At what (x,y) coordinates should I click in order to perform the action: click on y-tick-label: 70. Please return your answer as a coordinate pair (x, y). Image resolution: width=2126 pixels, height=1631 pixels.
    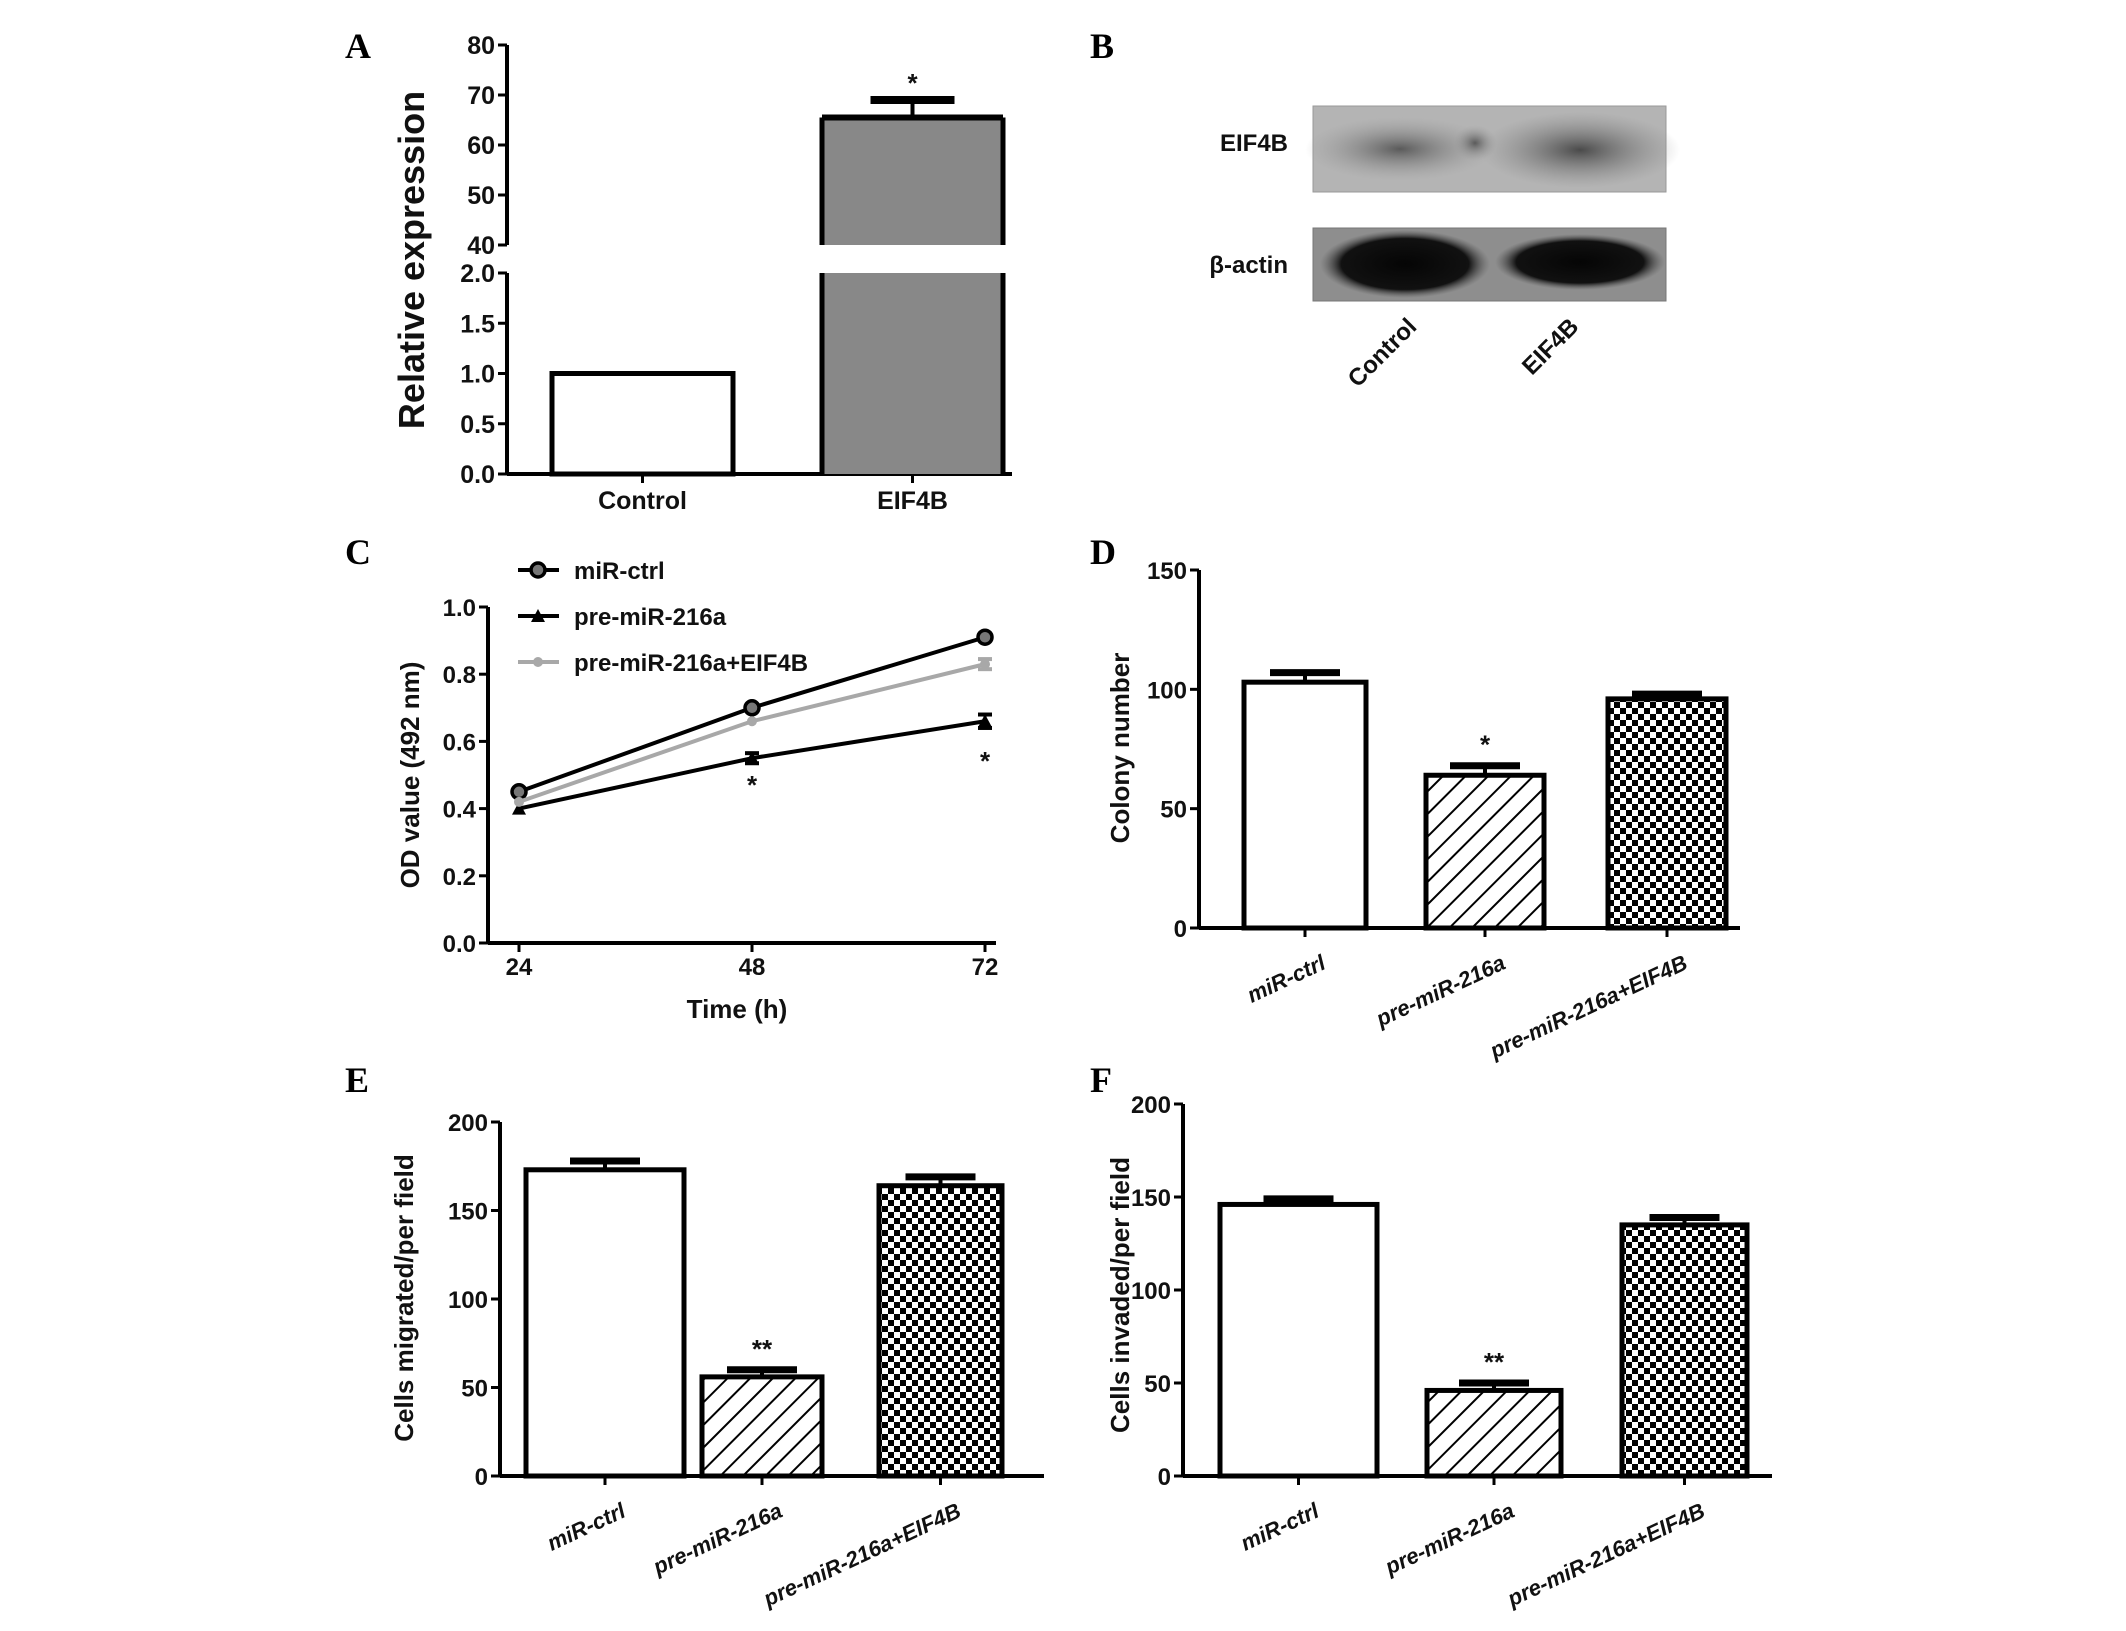
    Looking at the image, I should click on (481, 96).